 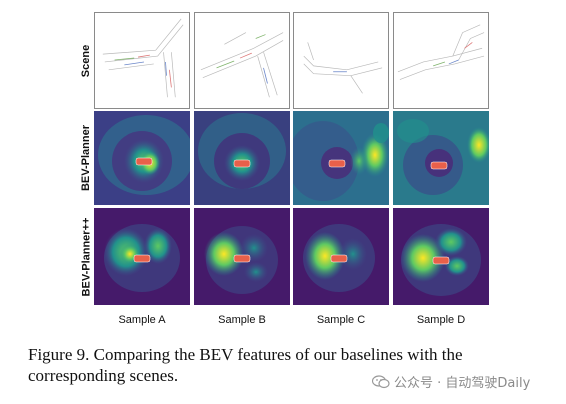 I want to click on bev-planner-heatmap-sample-d, so click(x=441, y=158).